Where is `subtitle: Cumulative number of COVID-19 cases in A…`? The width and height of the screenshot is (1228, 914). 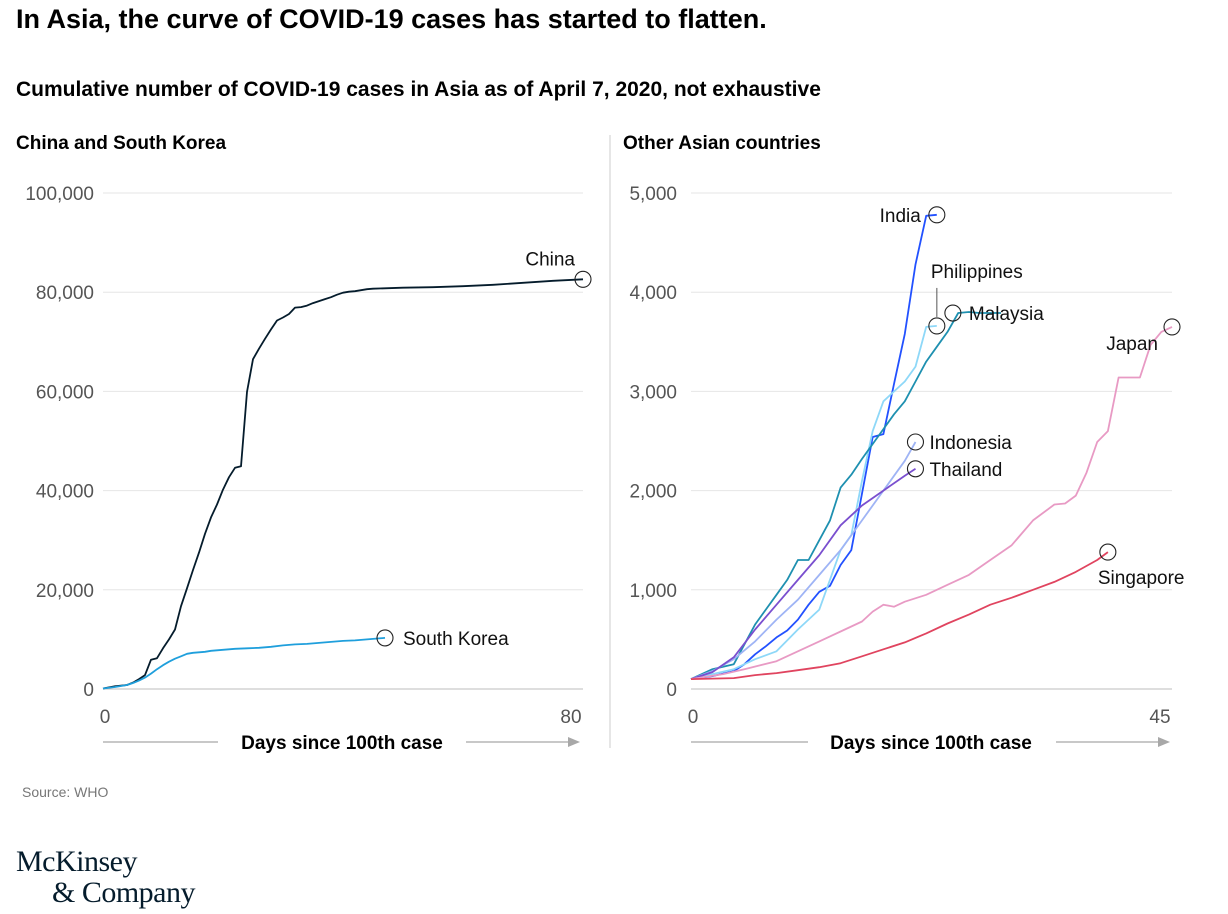
subtitle: Cumulative number of COVID-19 cases in A… is located at coordinates (418, 89).